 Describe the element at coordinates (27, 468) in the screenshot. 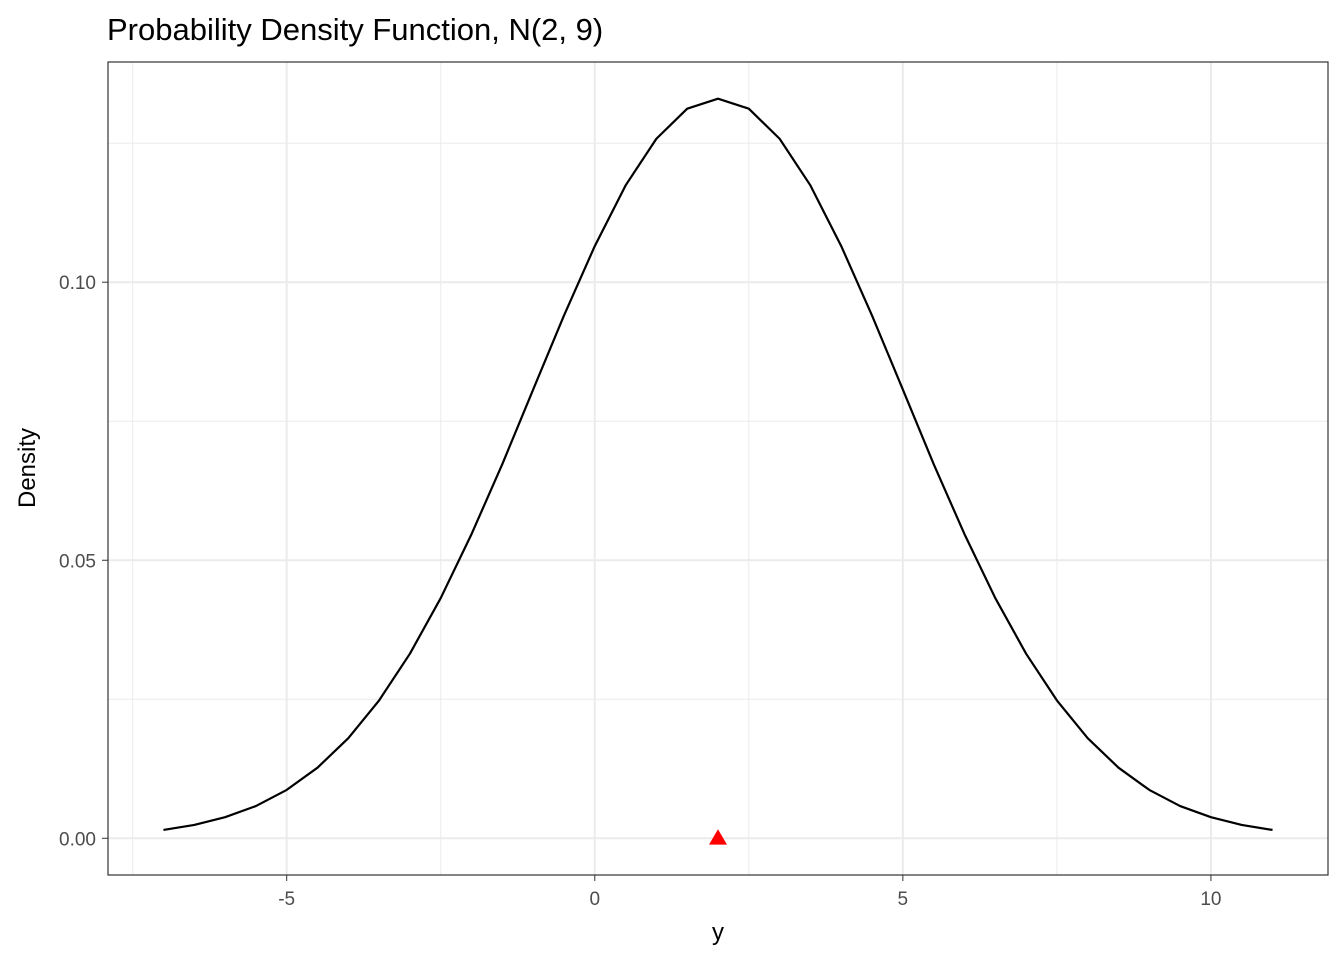

I see `y-axis-label: Density` at that location.